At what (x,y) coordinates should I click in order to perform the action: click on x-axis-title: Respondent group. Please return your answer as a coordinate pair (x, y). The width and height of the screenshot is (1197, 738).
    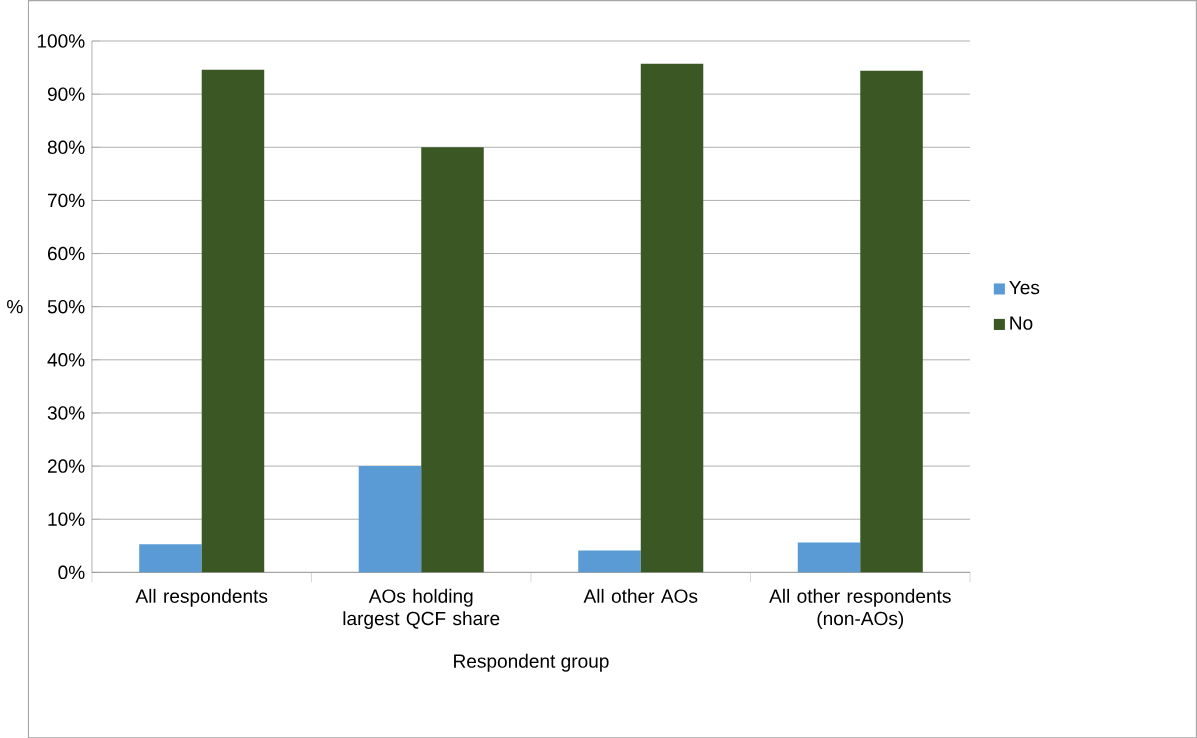
    Looking at the image, I should click on (531, 662).